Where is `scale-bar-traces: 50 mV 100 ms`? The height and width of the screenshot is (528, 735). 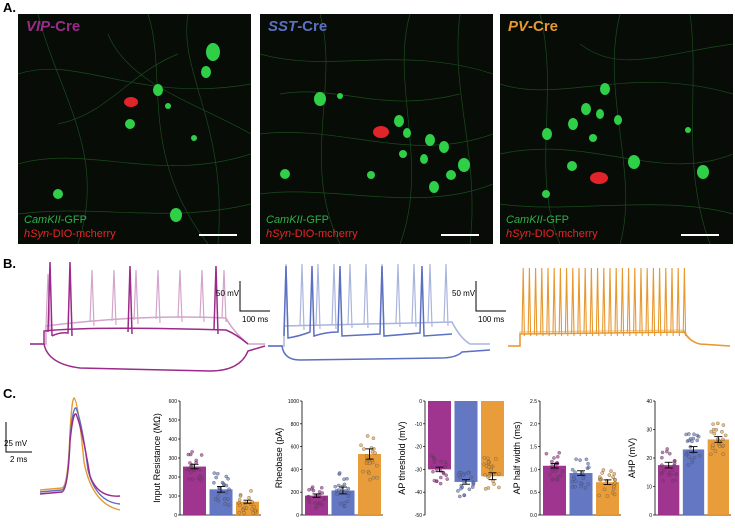
scale-bar-traces: 50 mV 100 ms is located at coordinates (243, 302).